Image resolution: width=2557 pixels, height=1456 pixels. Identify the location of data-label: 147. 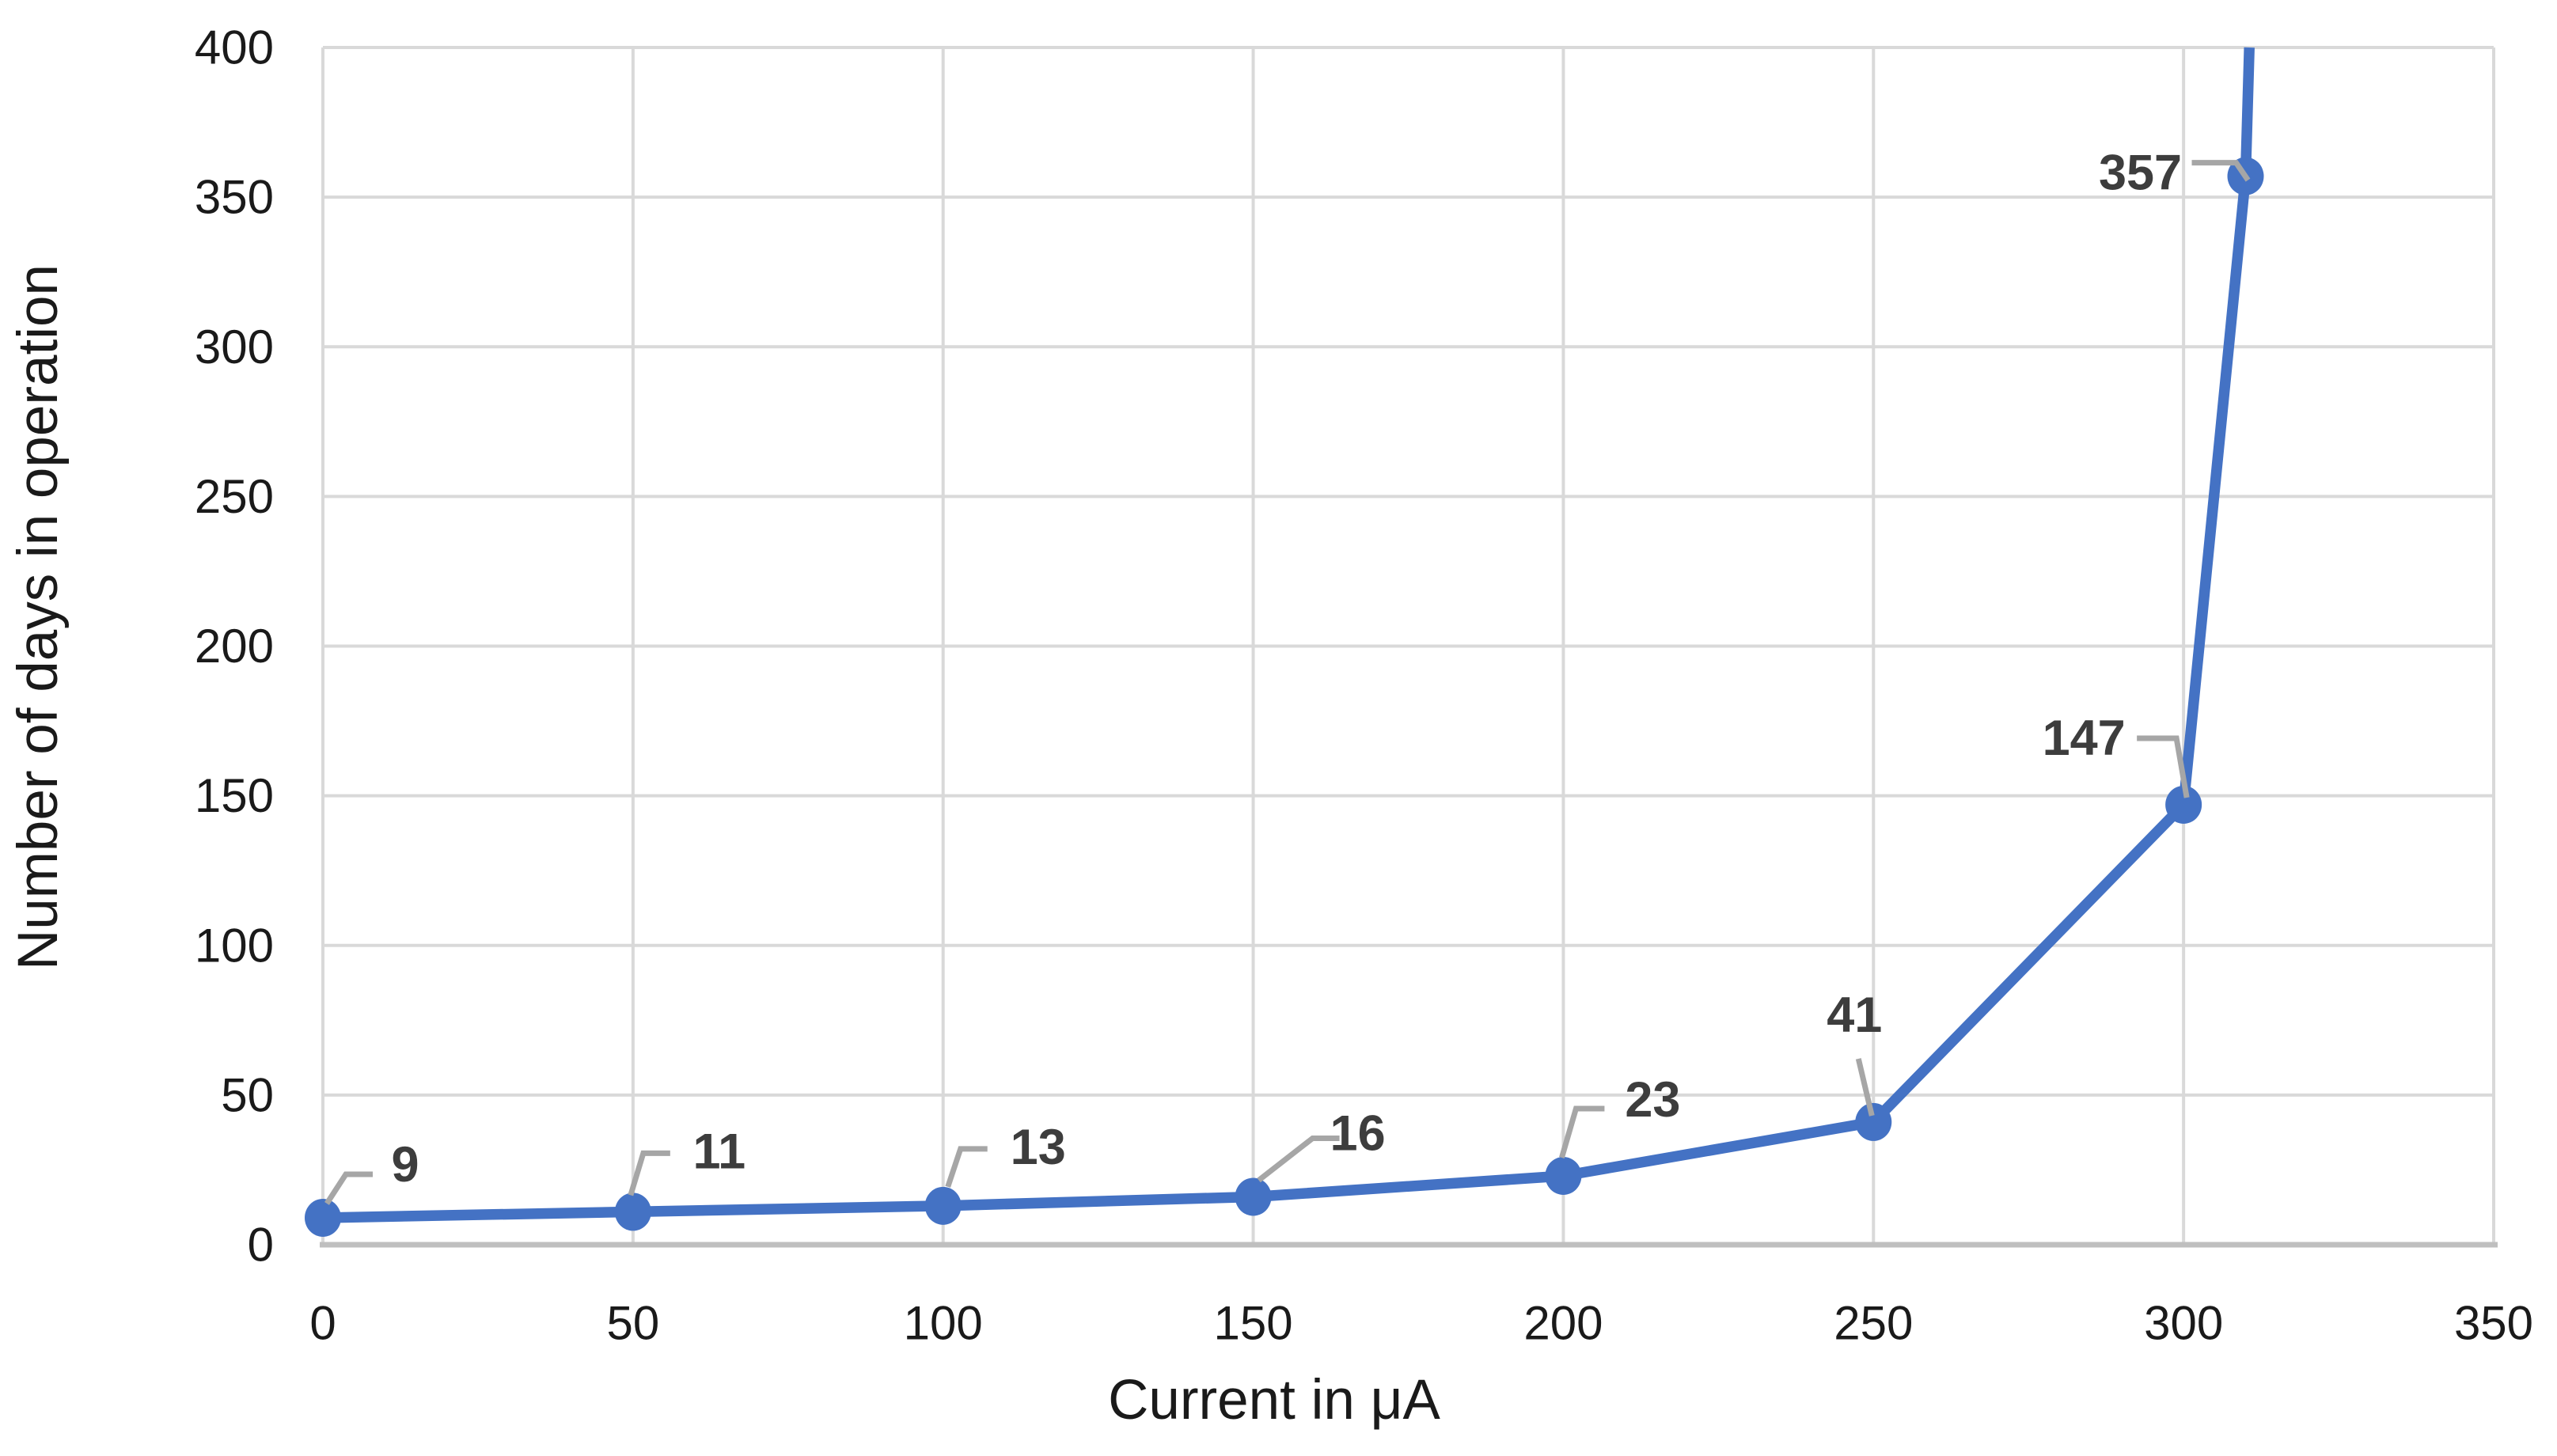
(2084, 738).